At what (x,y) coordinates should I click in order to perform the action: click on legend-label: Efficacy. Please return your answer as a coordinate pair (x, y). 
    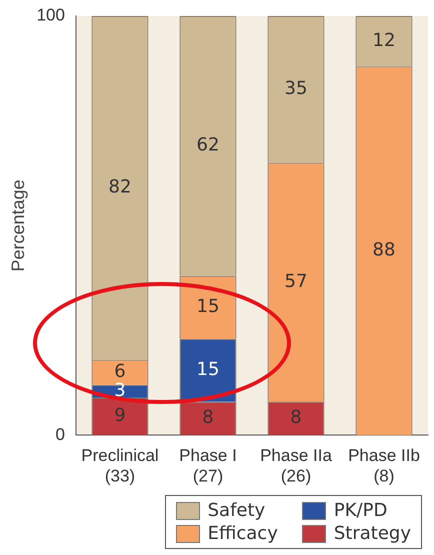
    Looking at the image, I should click on (243, 533).